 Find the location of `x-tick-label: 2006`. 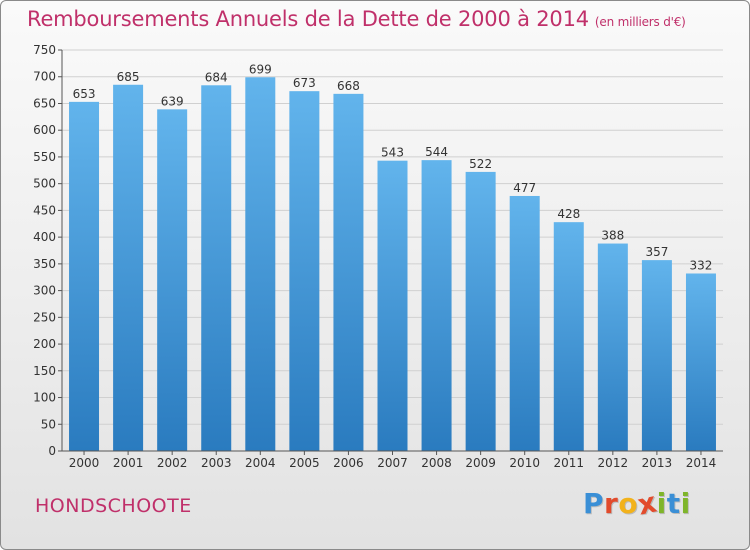

x-tick-label: 2006 is located at coordinates (348, 463).